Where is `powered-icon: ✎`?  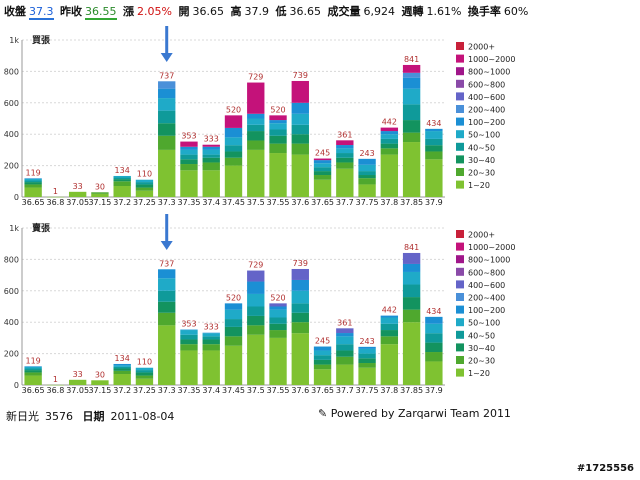 powered-icon: ✎ is located at coordinates (323, 413).